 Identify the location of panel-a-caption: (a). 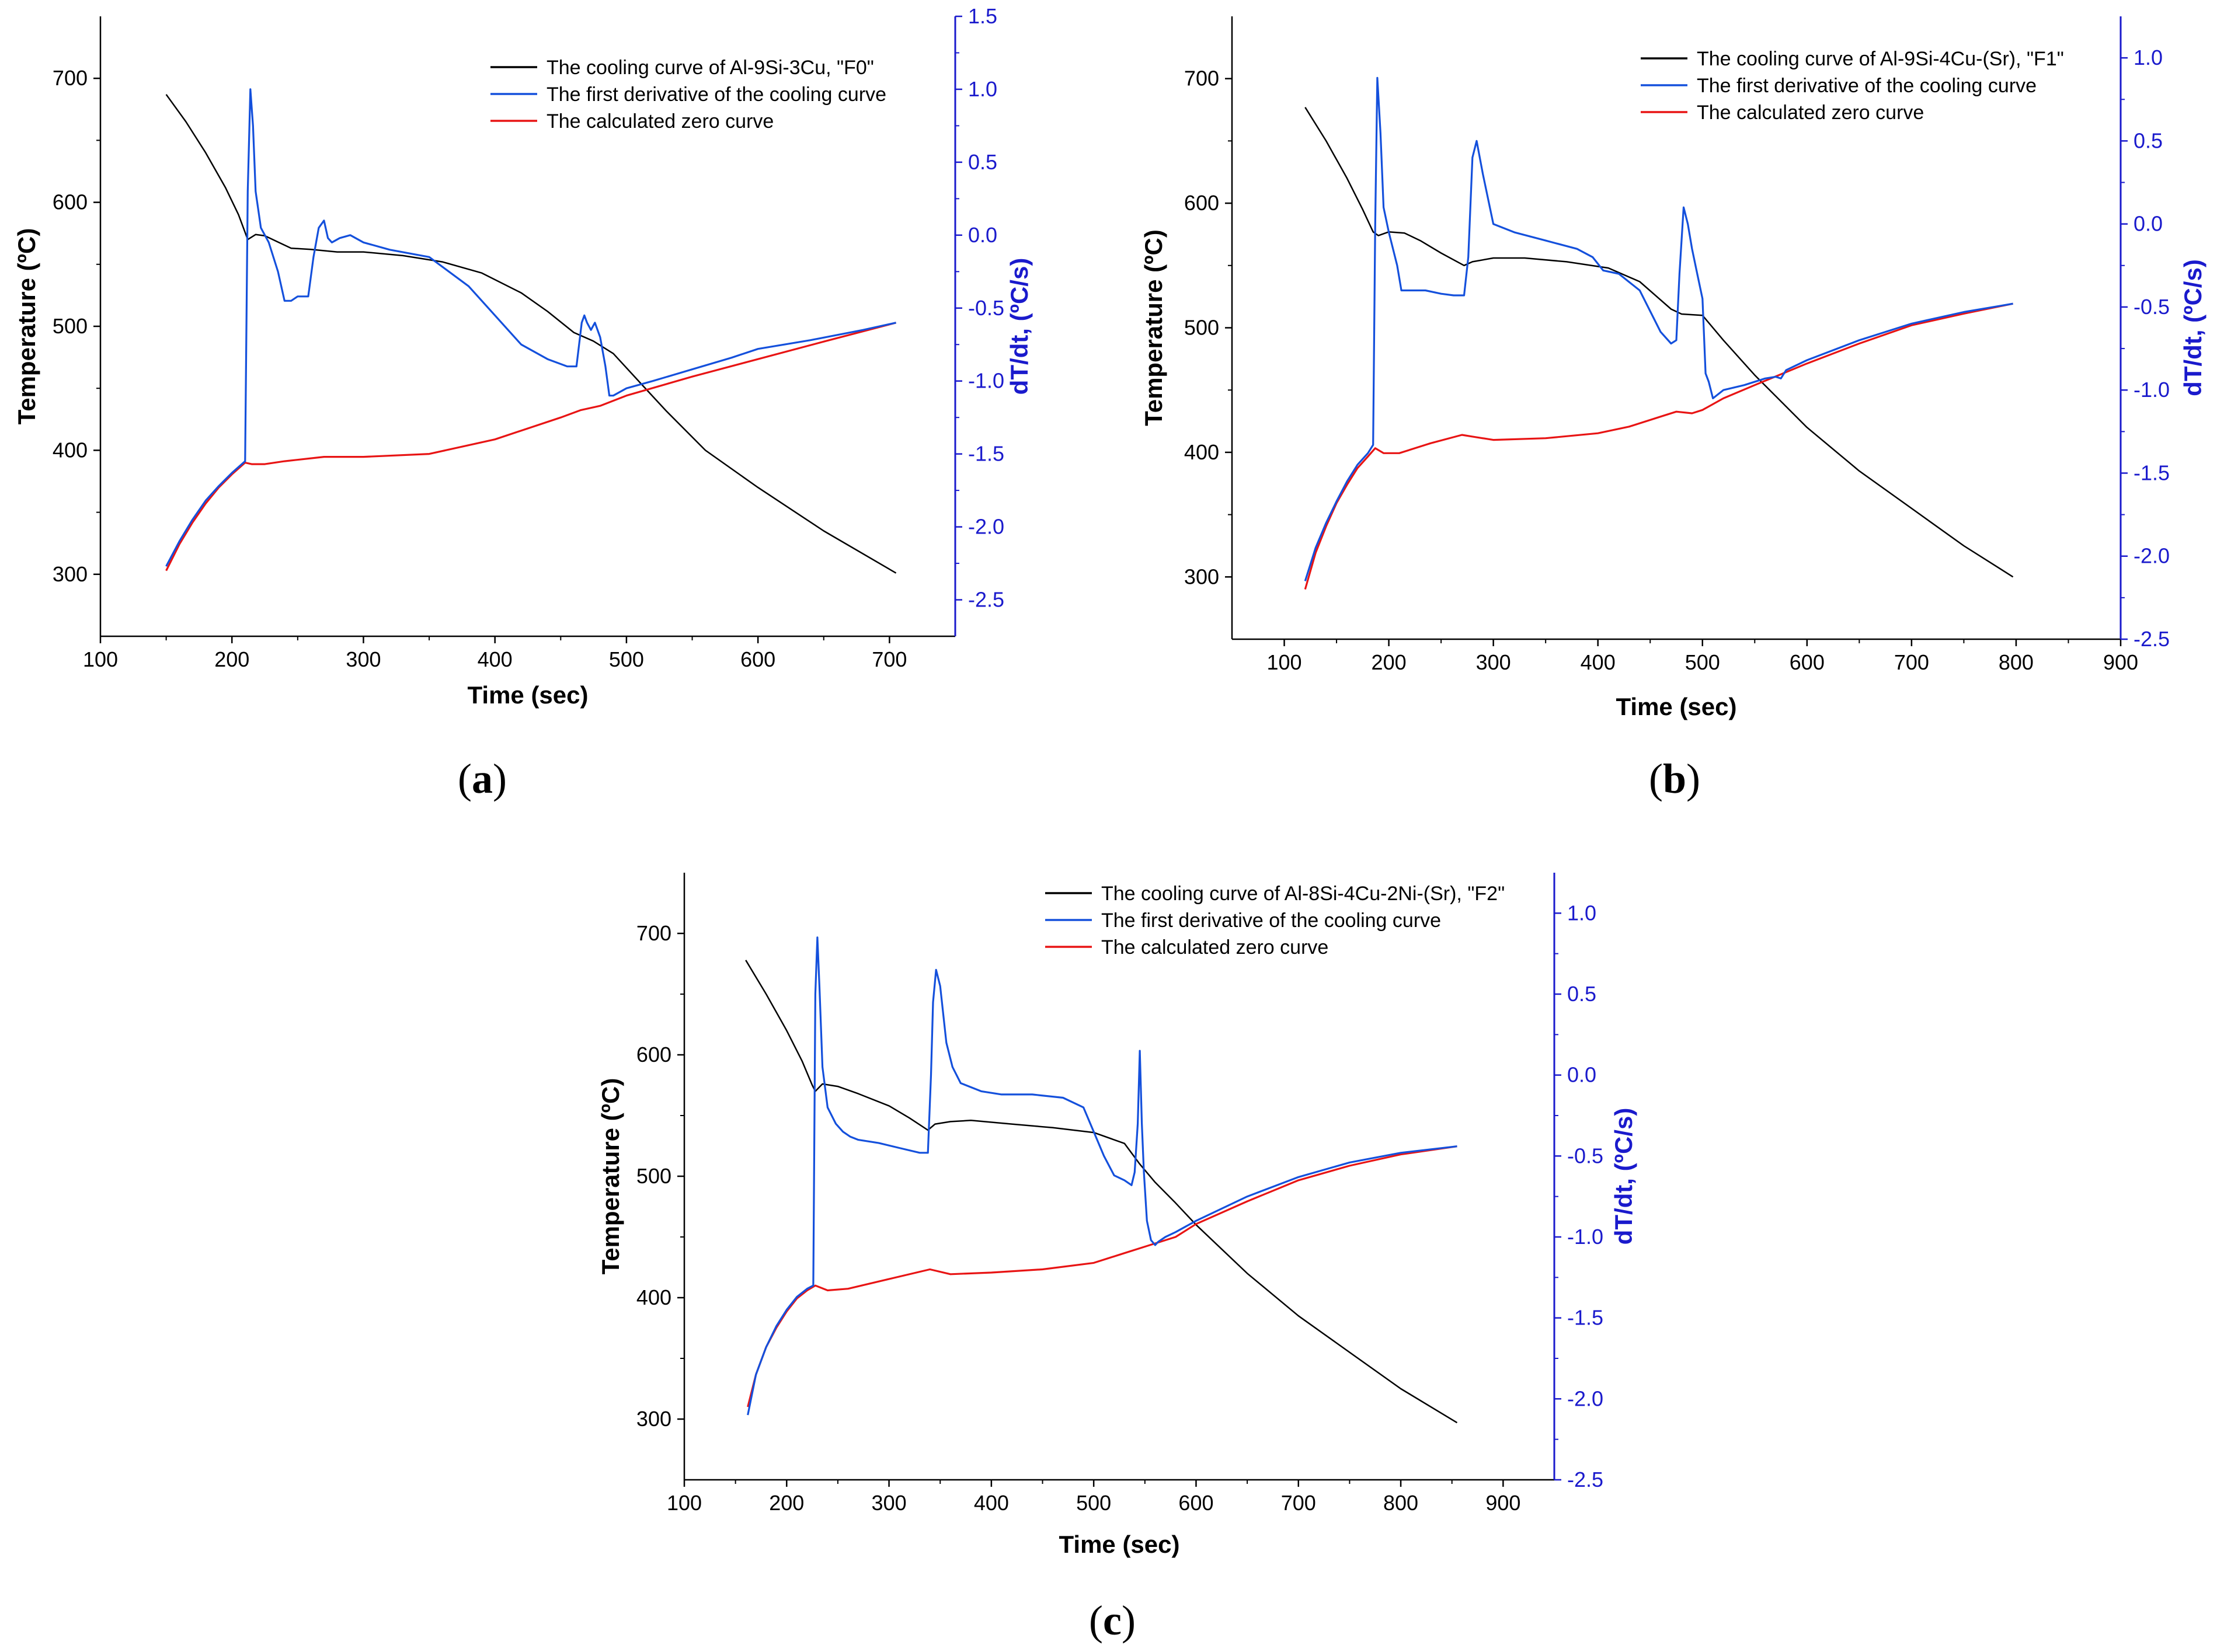
(482, 778).